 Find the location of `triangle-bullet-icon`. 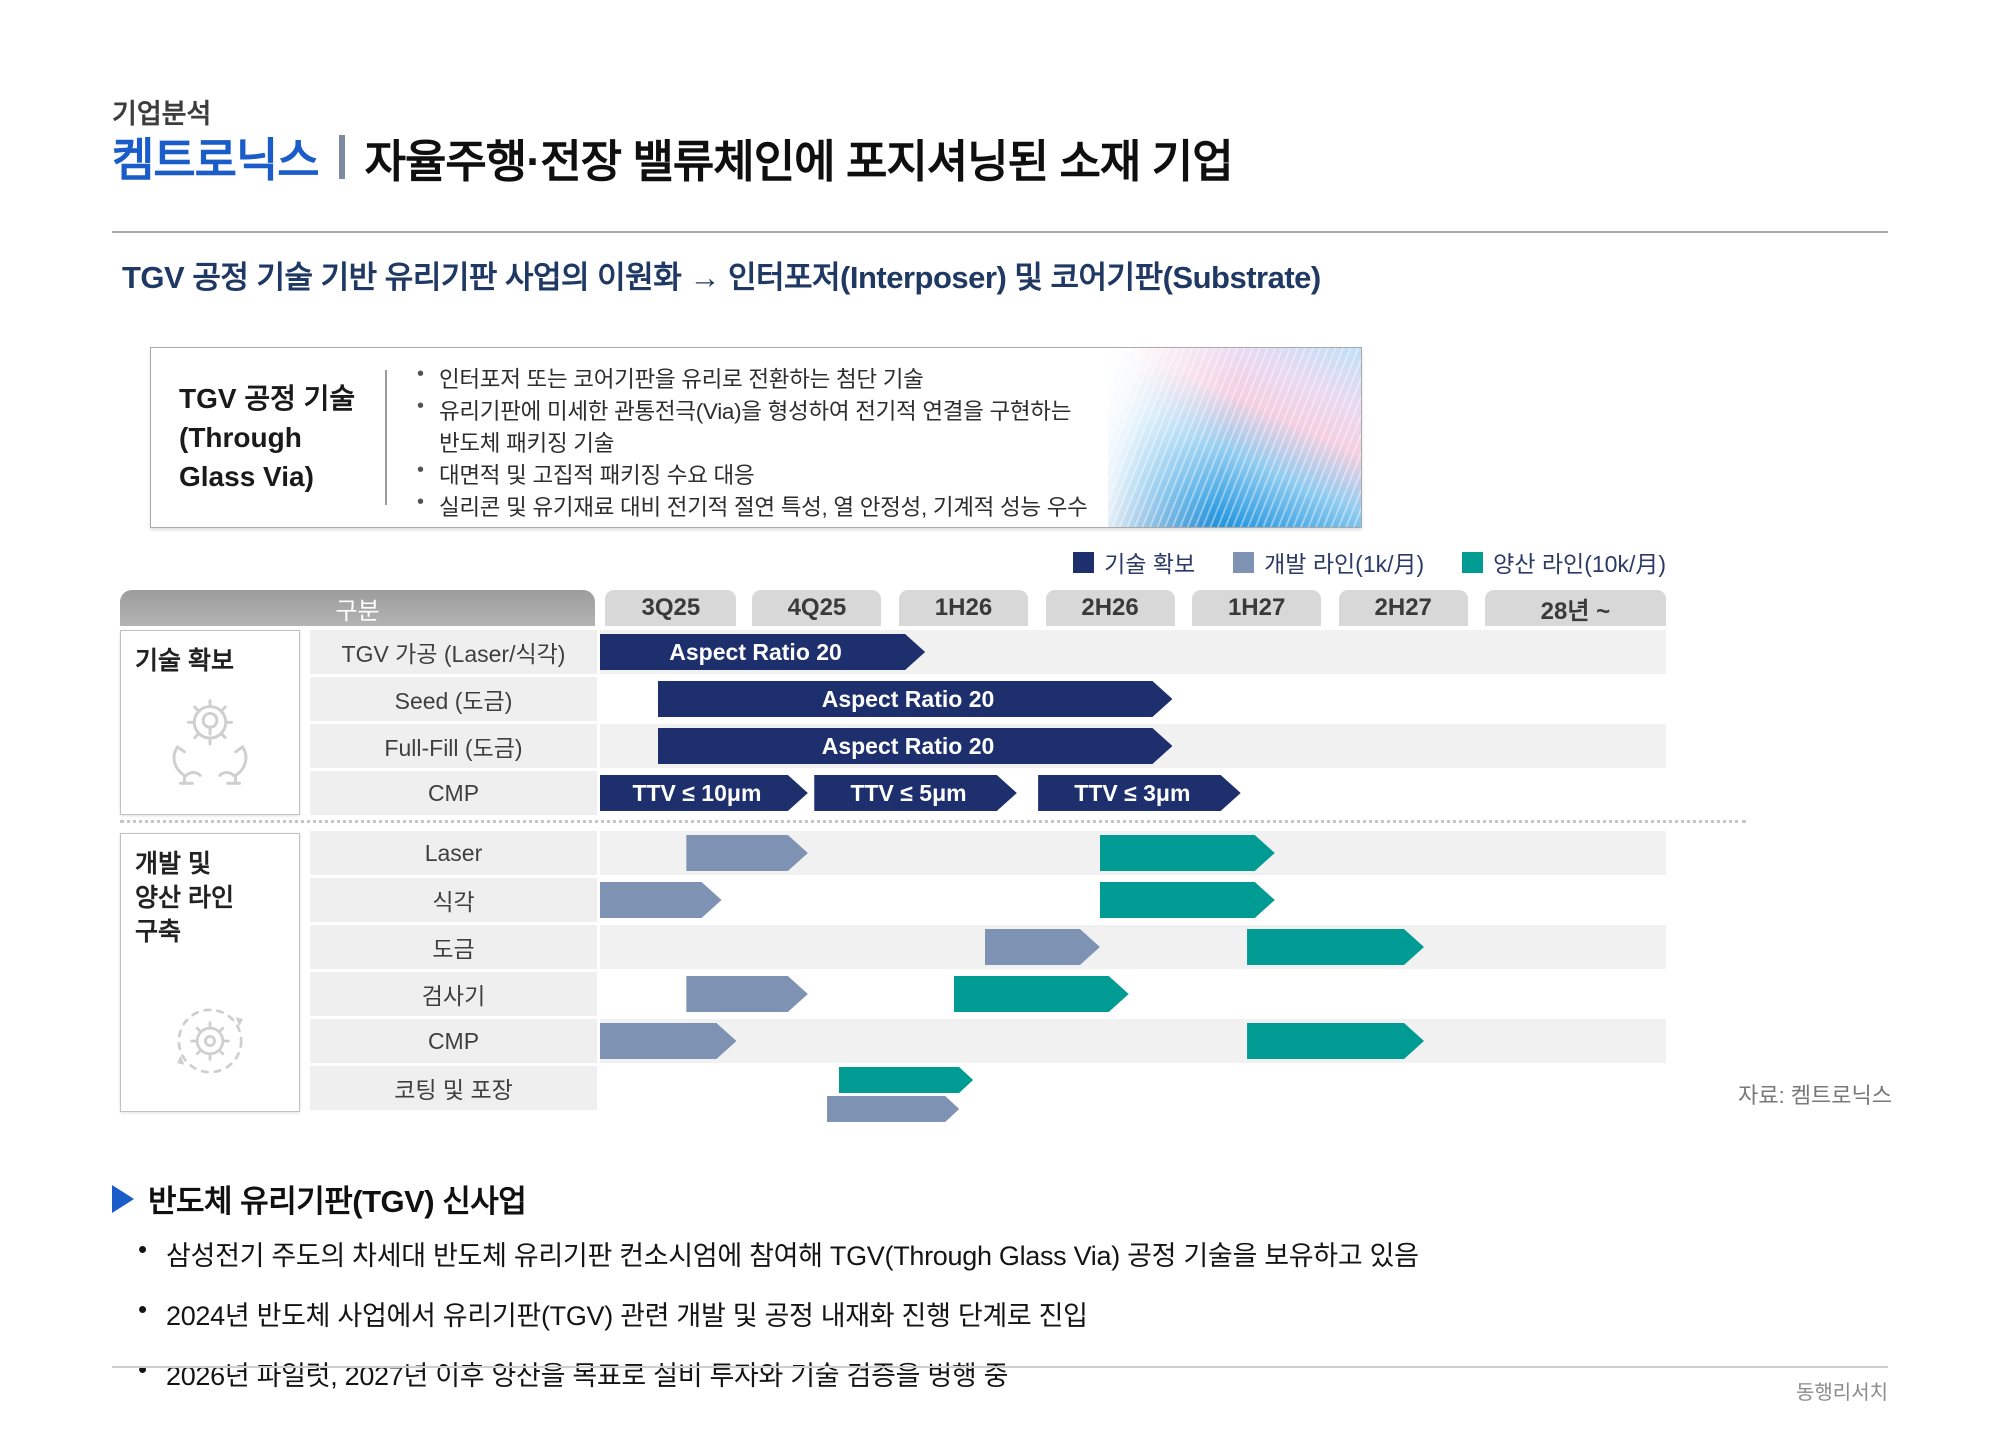

triangle-bullet-icon is located at coordinates (123, 1198).